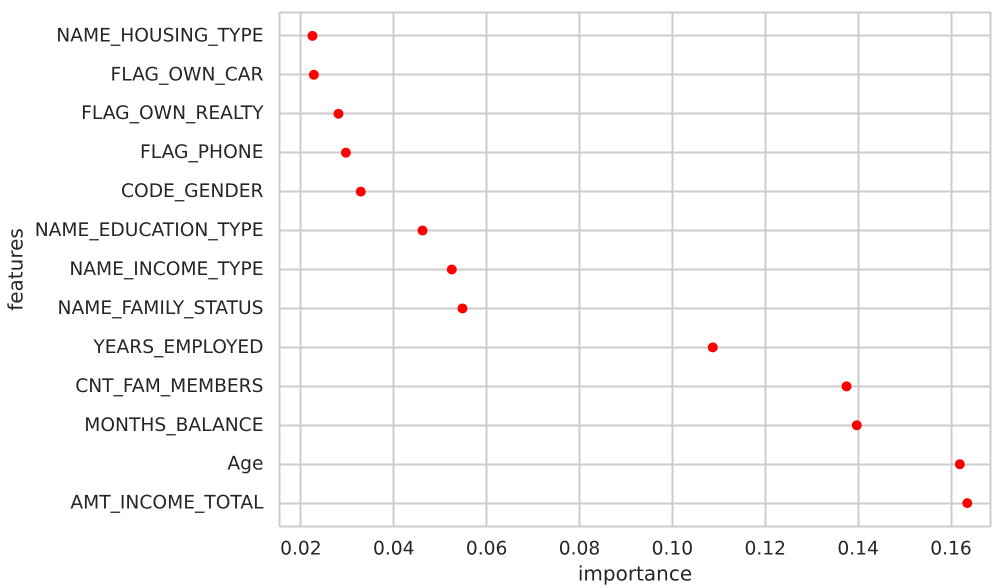 This screenshot has height=588, width=992. I want to click on x-tick-label: 0.02, so click(301, 549).